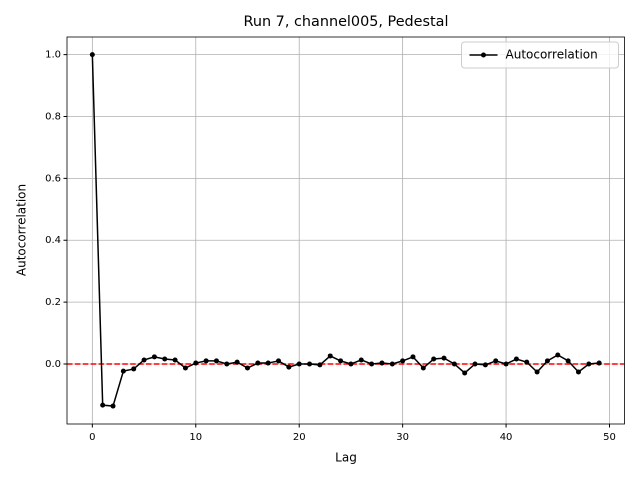  I want to click on x-axis-label: Lag, so click(346, 458).